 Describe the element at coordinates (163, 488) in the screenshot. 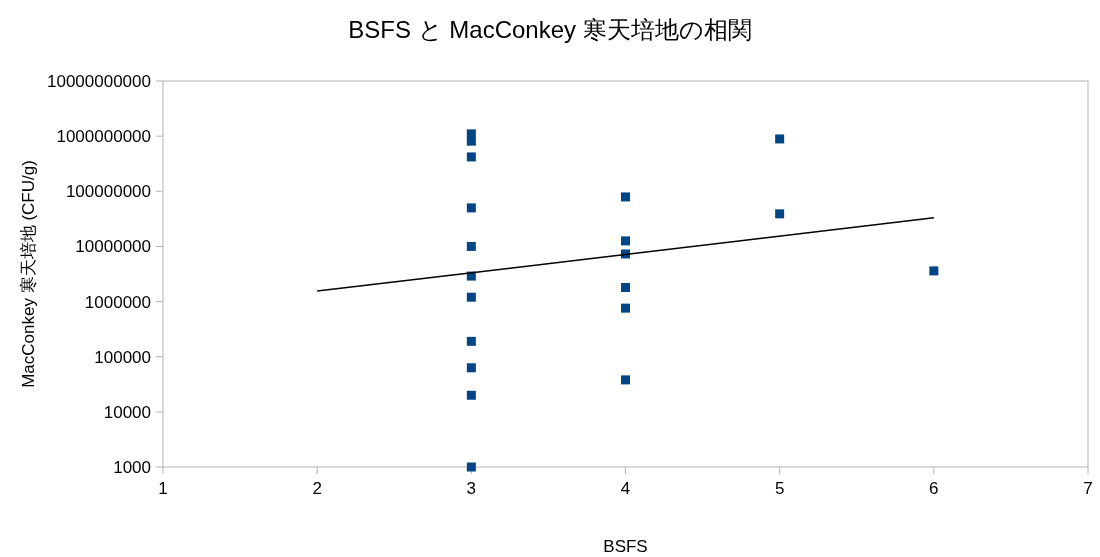

I see `x-tick-label: 1` at that location.